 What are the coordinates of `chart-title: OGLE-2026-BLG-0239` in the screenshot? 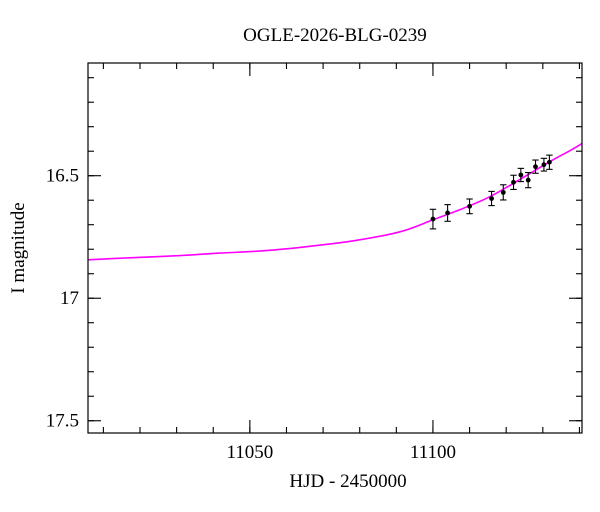 It's located at (335, 35).